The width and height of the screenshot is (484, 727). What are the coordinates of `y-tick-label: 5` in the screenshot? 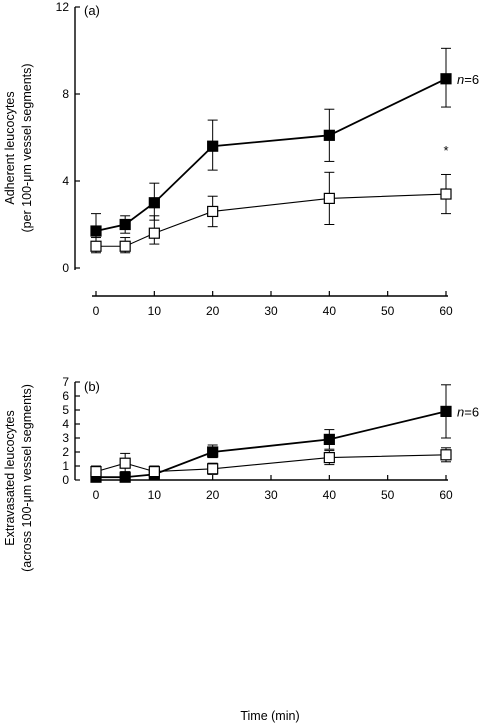 It's located at (65, 410).